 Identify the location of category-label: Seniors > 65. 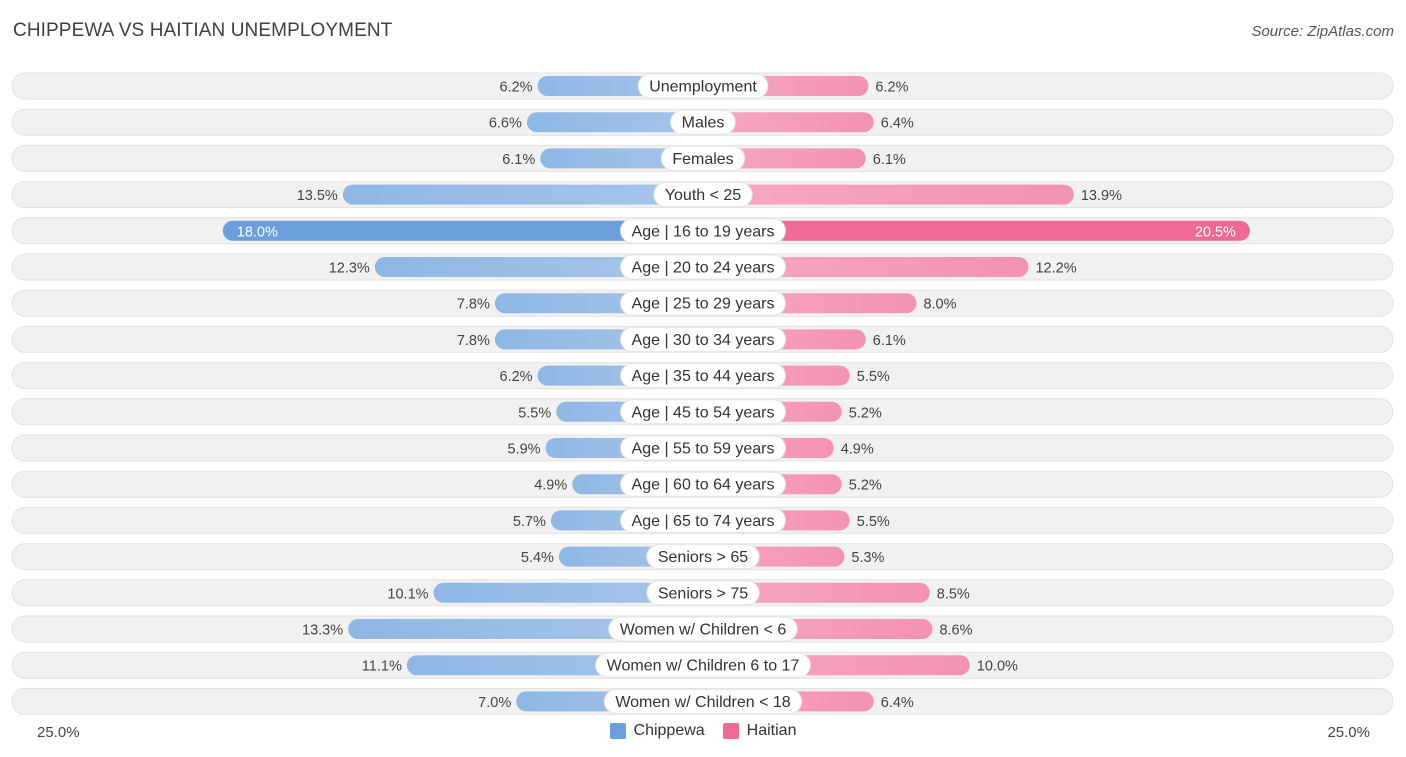
(703, 557).